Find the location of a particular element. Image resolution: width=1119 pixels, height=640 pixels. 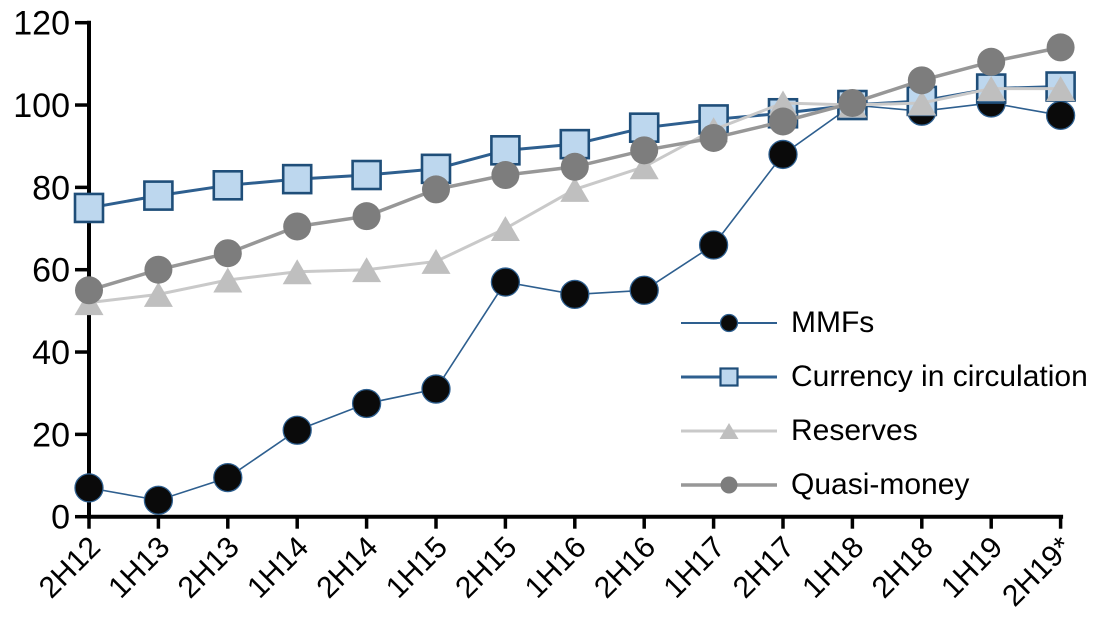

data-point-reserves-2H17 is located at coordinates (783, 103).